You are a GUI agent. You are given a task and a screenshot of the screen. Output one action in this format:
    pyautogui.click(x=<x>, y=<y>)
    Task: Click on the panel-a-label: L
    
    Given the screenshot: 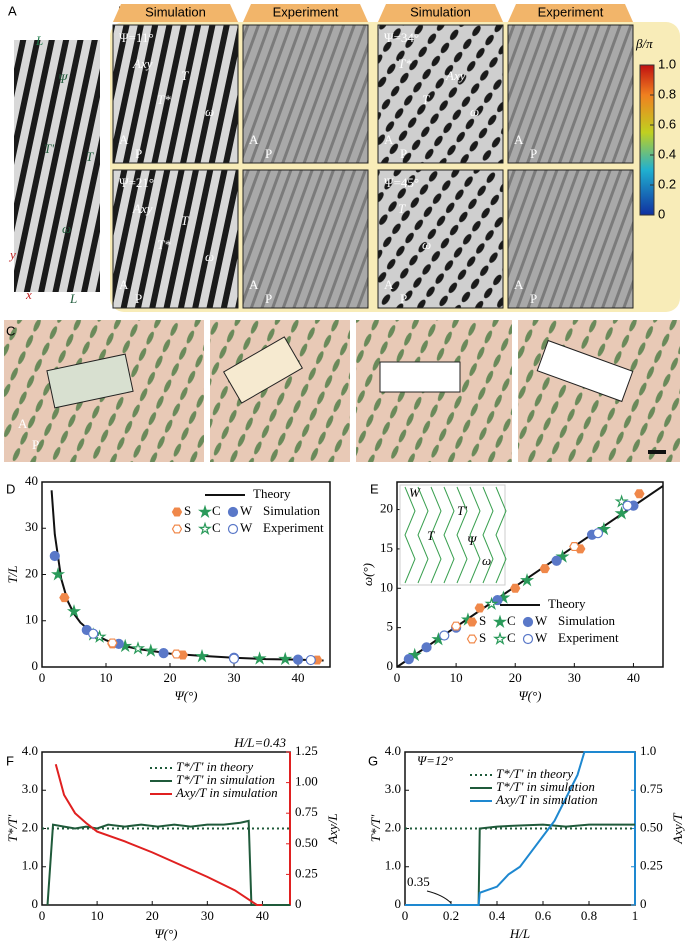 What is the action you would take?
    pyautogui.click(x=73, y=298)
    